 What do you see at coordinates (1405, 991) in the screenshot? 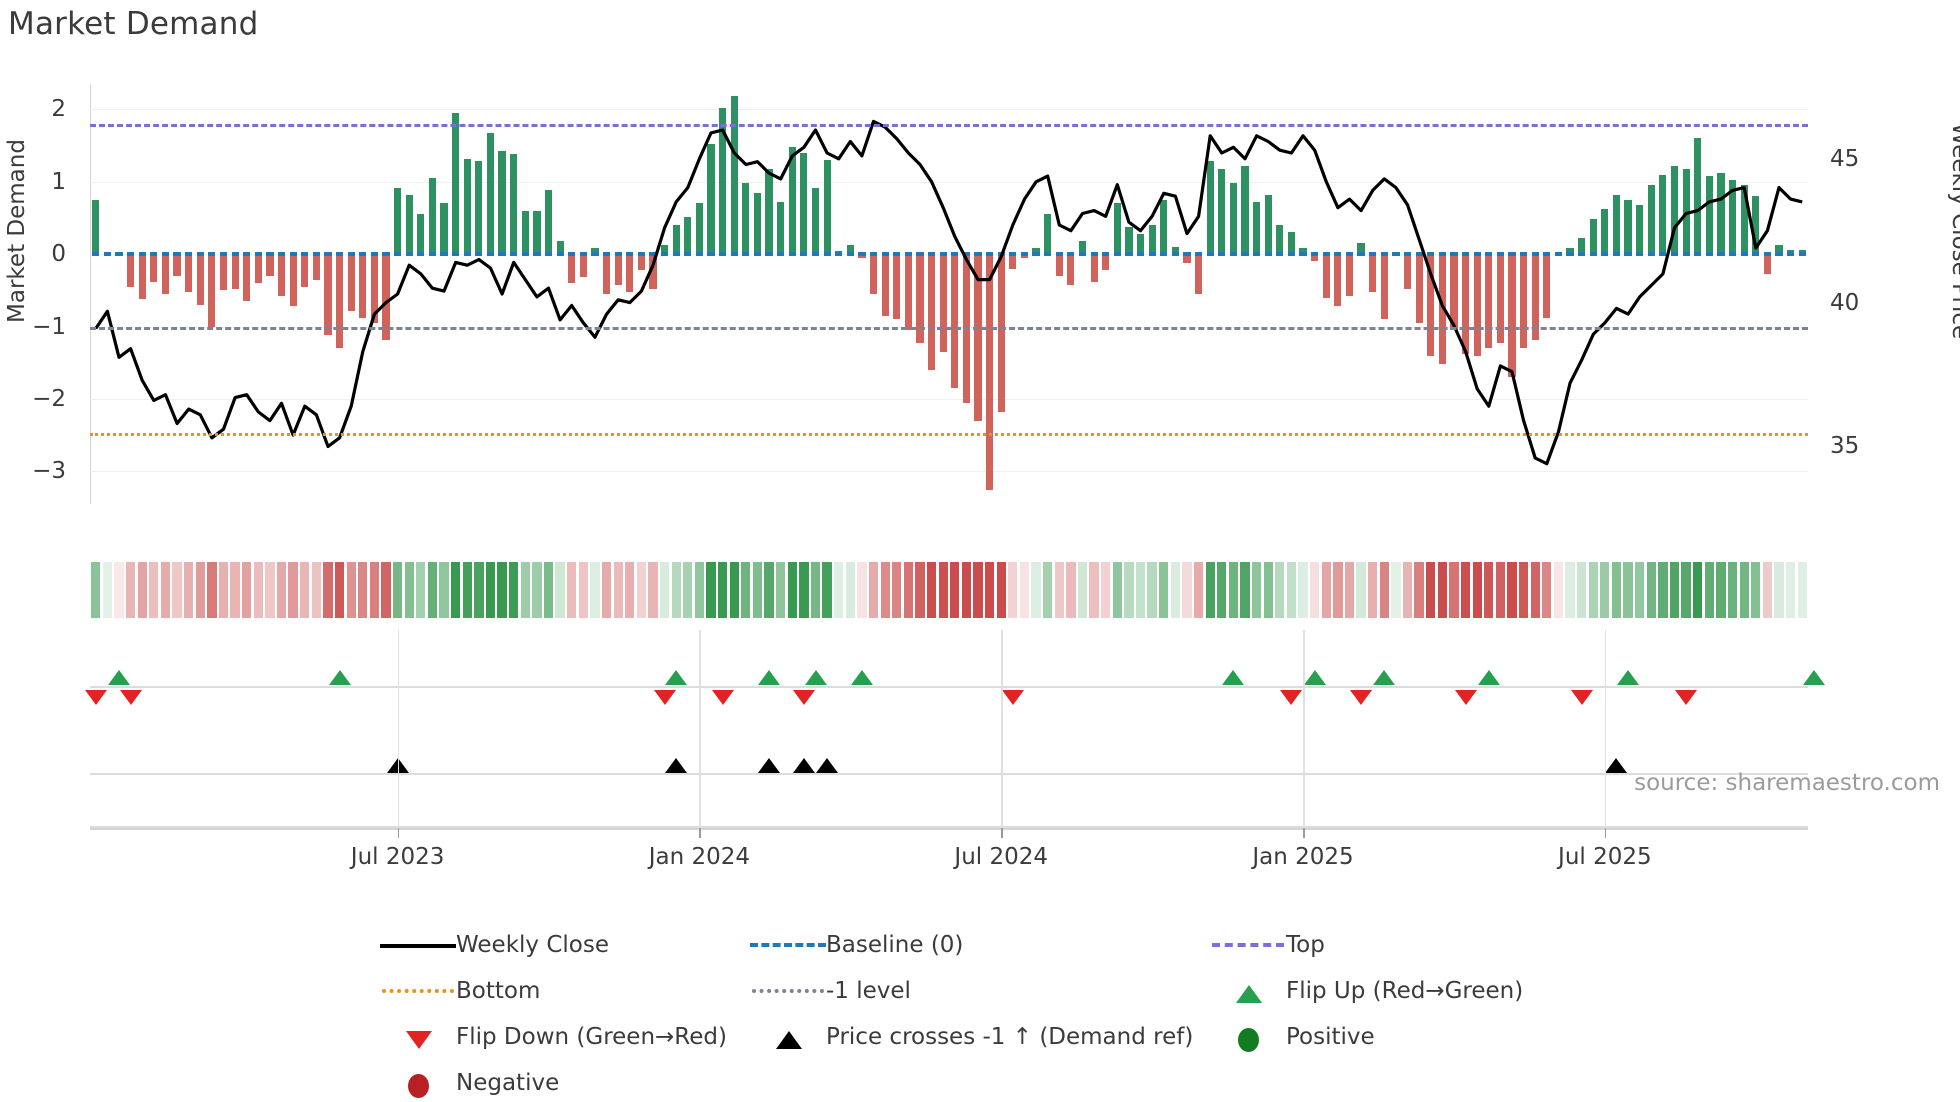
I see `legend-item-label: Flip Up (Red→Green)` at bounding box center [1405, 991].